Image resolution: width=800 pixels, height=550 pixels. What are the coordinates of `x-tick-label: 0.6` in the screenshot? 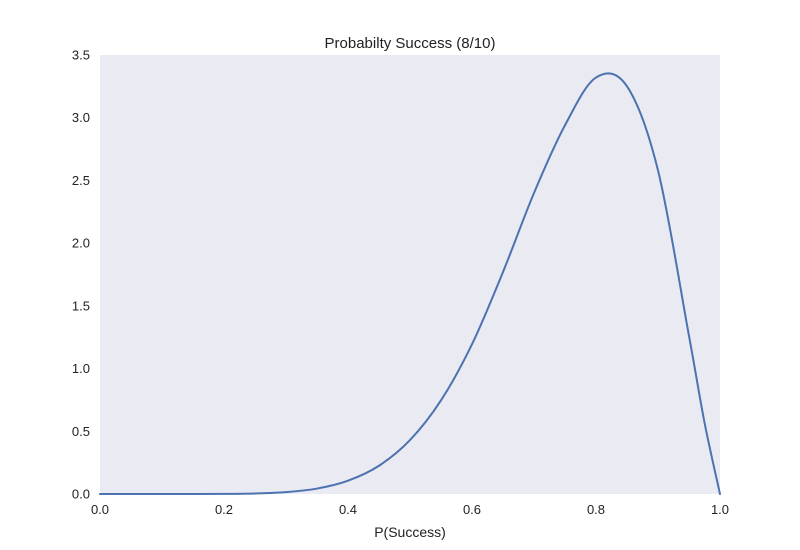 It's located at (472, 509).